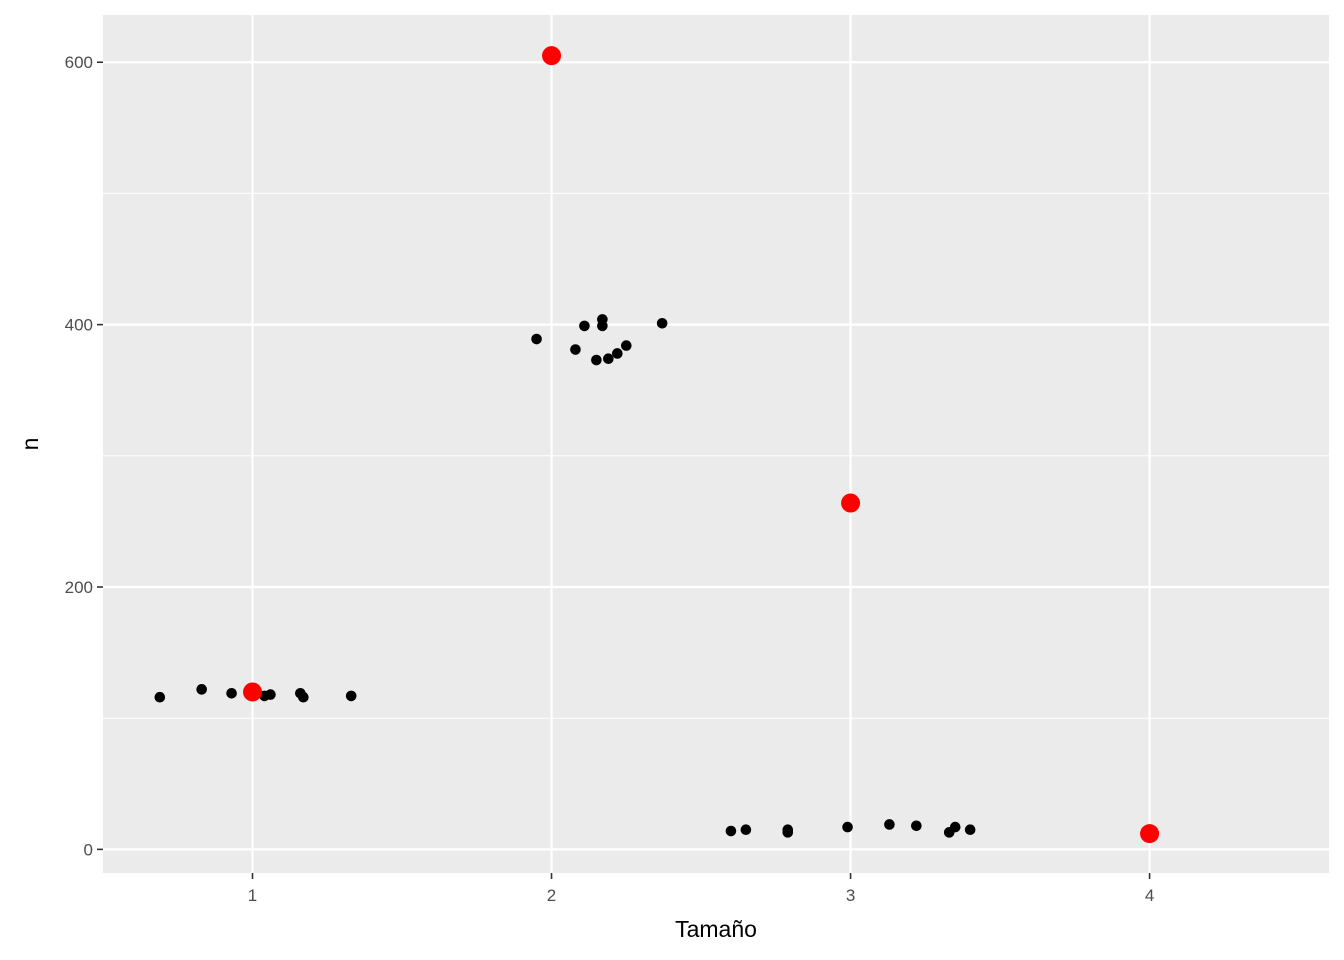  What do you see at coordinates (79, 325) in the screenshot?
I see `y-tick-label: 400` at bounding box center [79, 325].